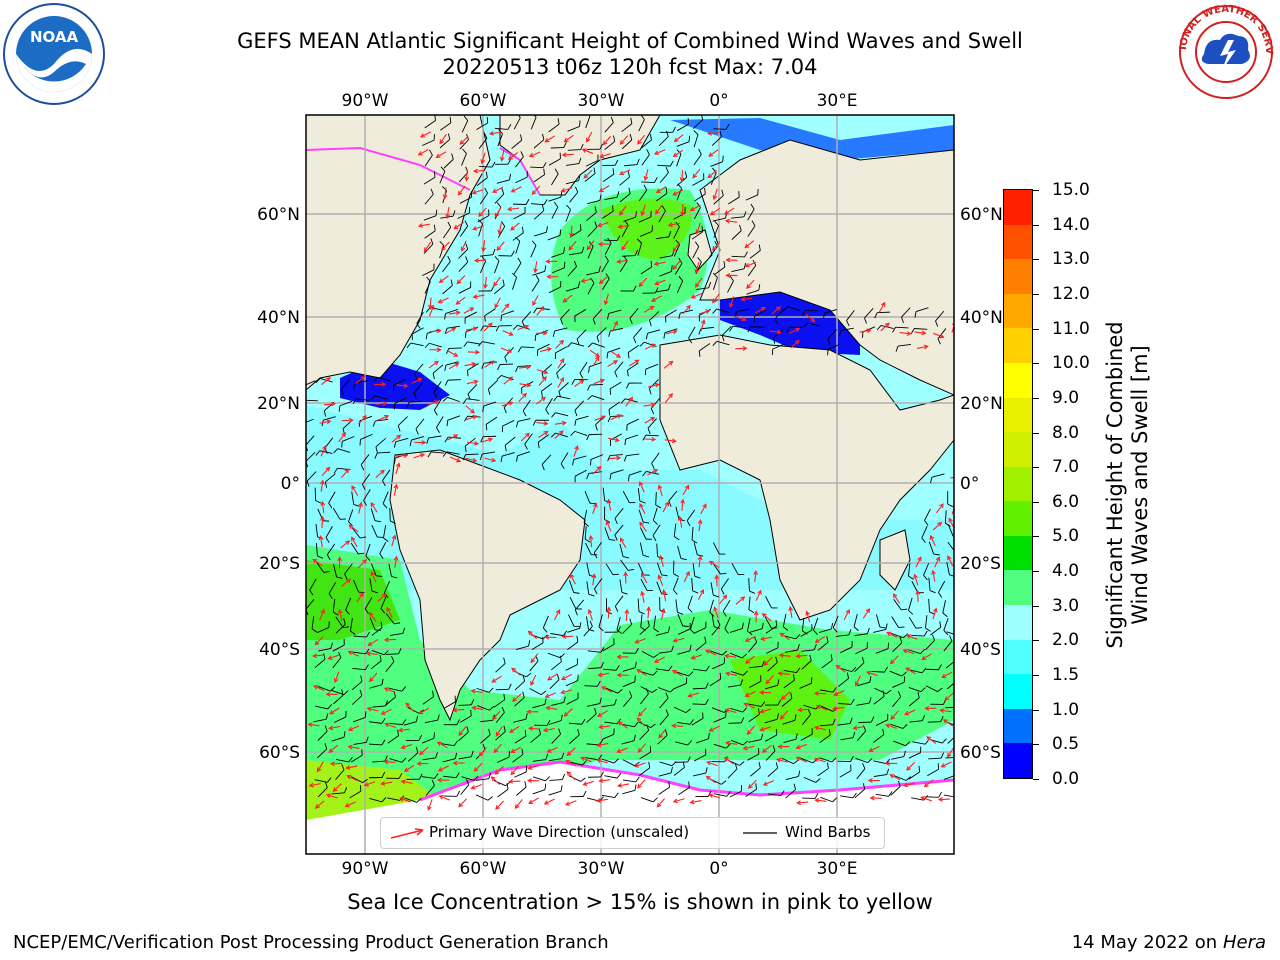 Image resolution: width=1280 pixels, height=960 pixels. I want to click on chart-subtitle: 20220513 t06z 120h fcst Max: 7.04, so click(630, 67).